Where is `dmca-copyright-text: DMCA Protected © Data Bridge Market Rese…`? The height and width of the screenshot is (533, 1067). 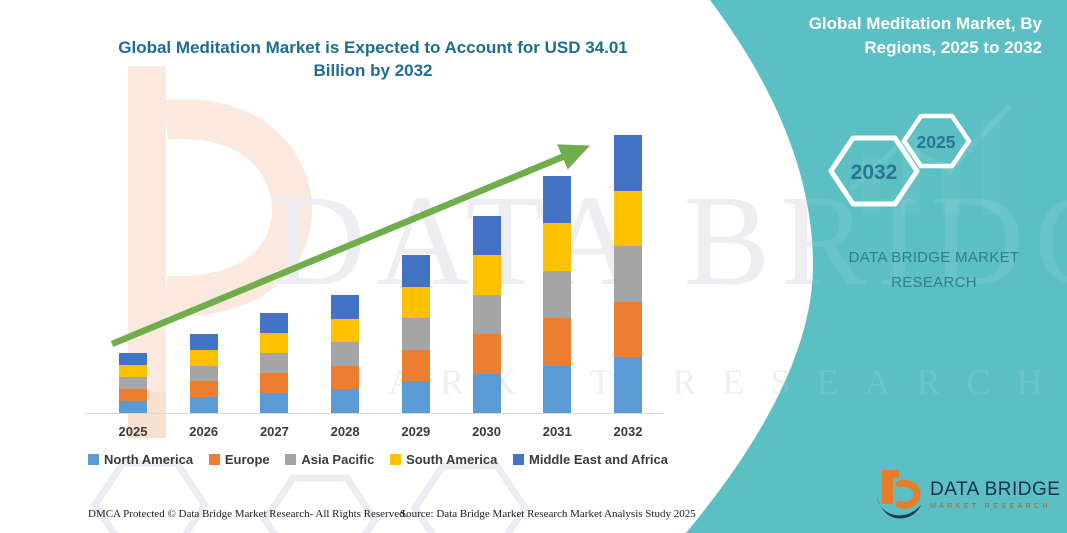 dmca-copyright-text: DMCA Protected © Data Bridge Market Rese… is located at coordinates (248, 514).